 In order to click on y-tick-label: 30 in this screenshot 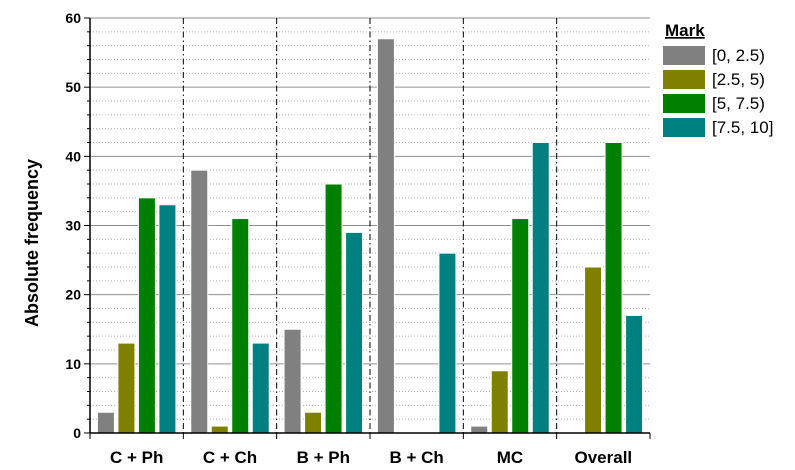, I will do `click(73, 226)`.